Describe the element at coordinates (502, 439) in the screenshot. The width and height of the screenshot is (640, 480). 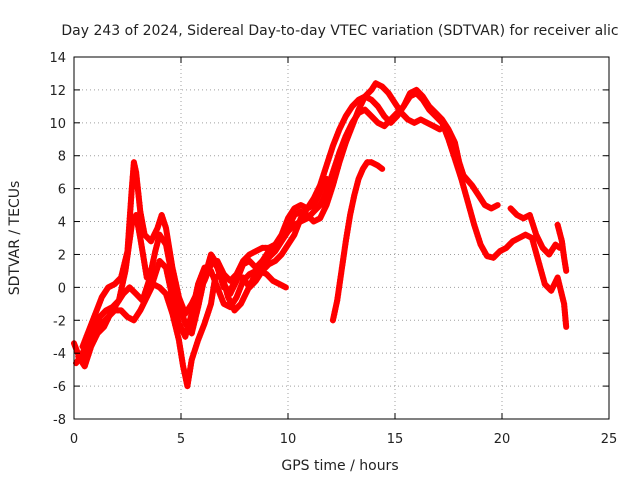
I see `x-tick-label: 20` at that location.